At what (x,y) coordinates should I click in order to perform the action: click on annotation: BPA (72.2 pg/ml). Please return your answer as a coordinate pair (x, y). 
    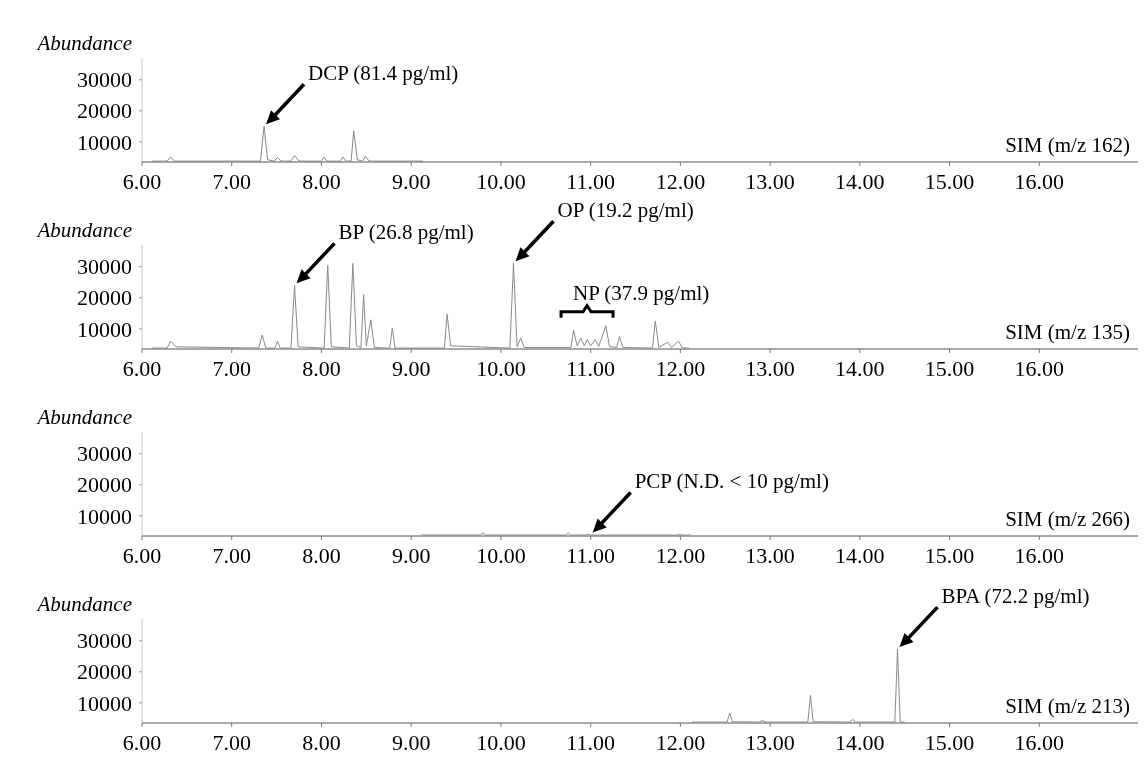
    Looking at the image, I should click on (1015, 596).